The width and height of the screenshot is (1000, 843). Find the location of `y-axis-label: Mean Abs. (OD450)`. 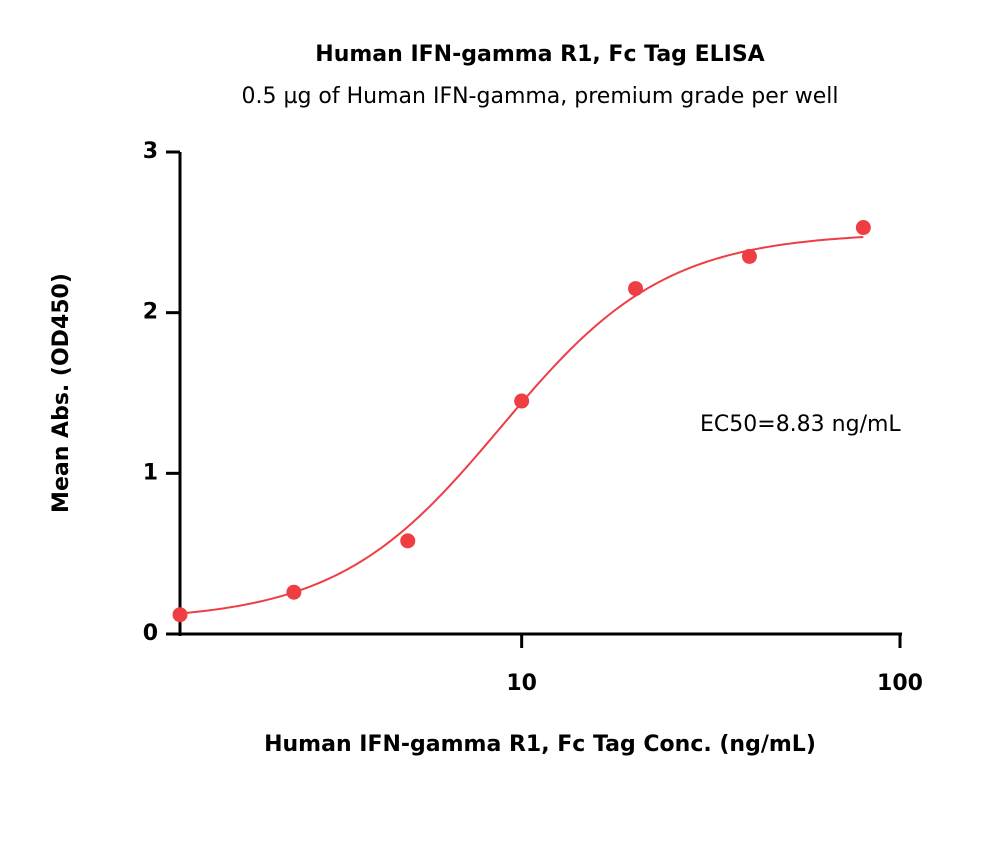

y-axis-label: Mean Abs. (OD450) is located at coordinates (61, 393).